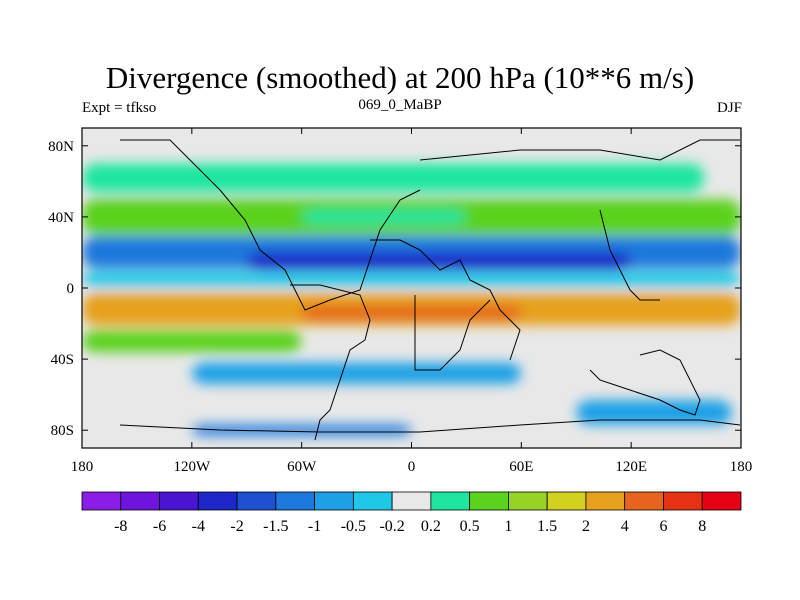 This screenshot has width=800, height=600. I want to click on colorbar-label-11: 1.5, so click(547, 526).